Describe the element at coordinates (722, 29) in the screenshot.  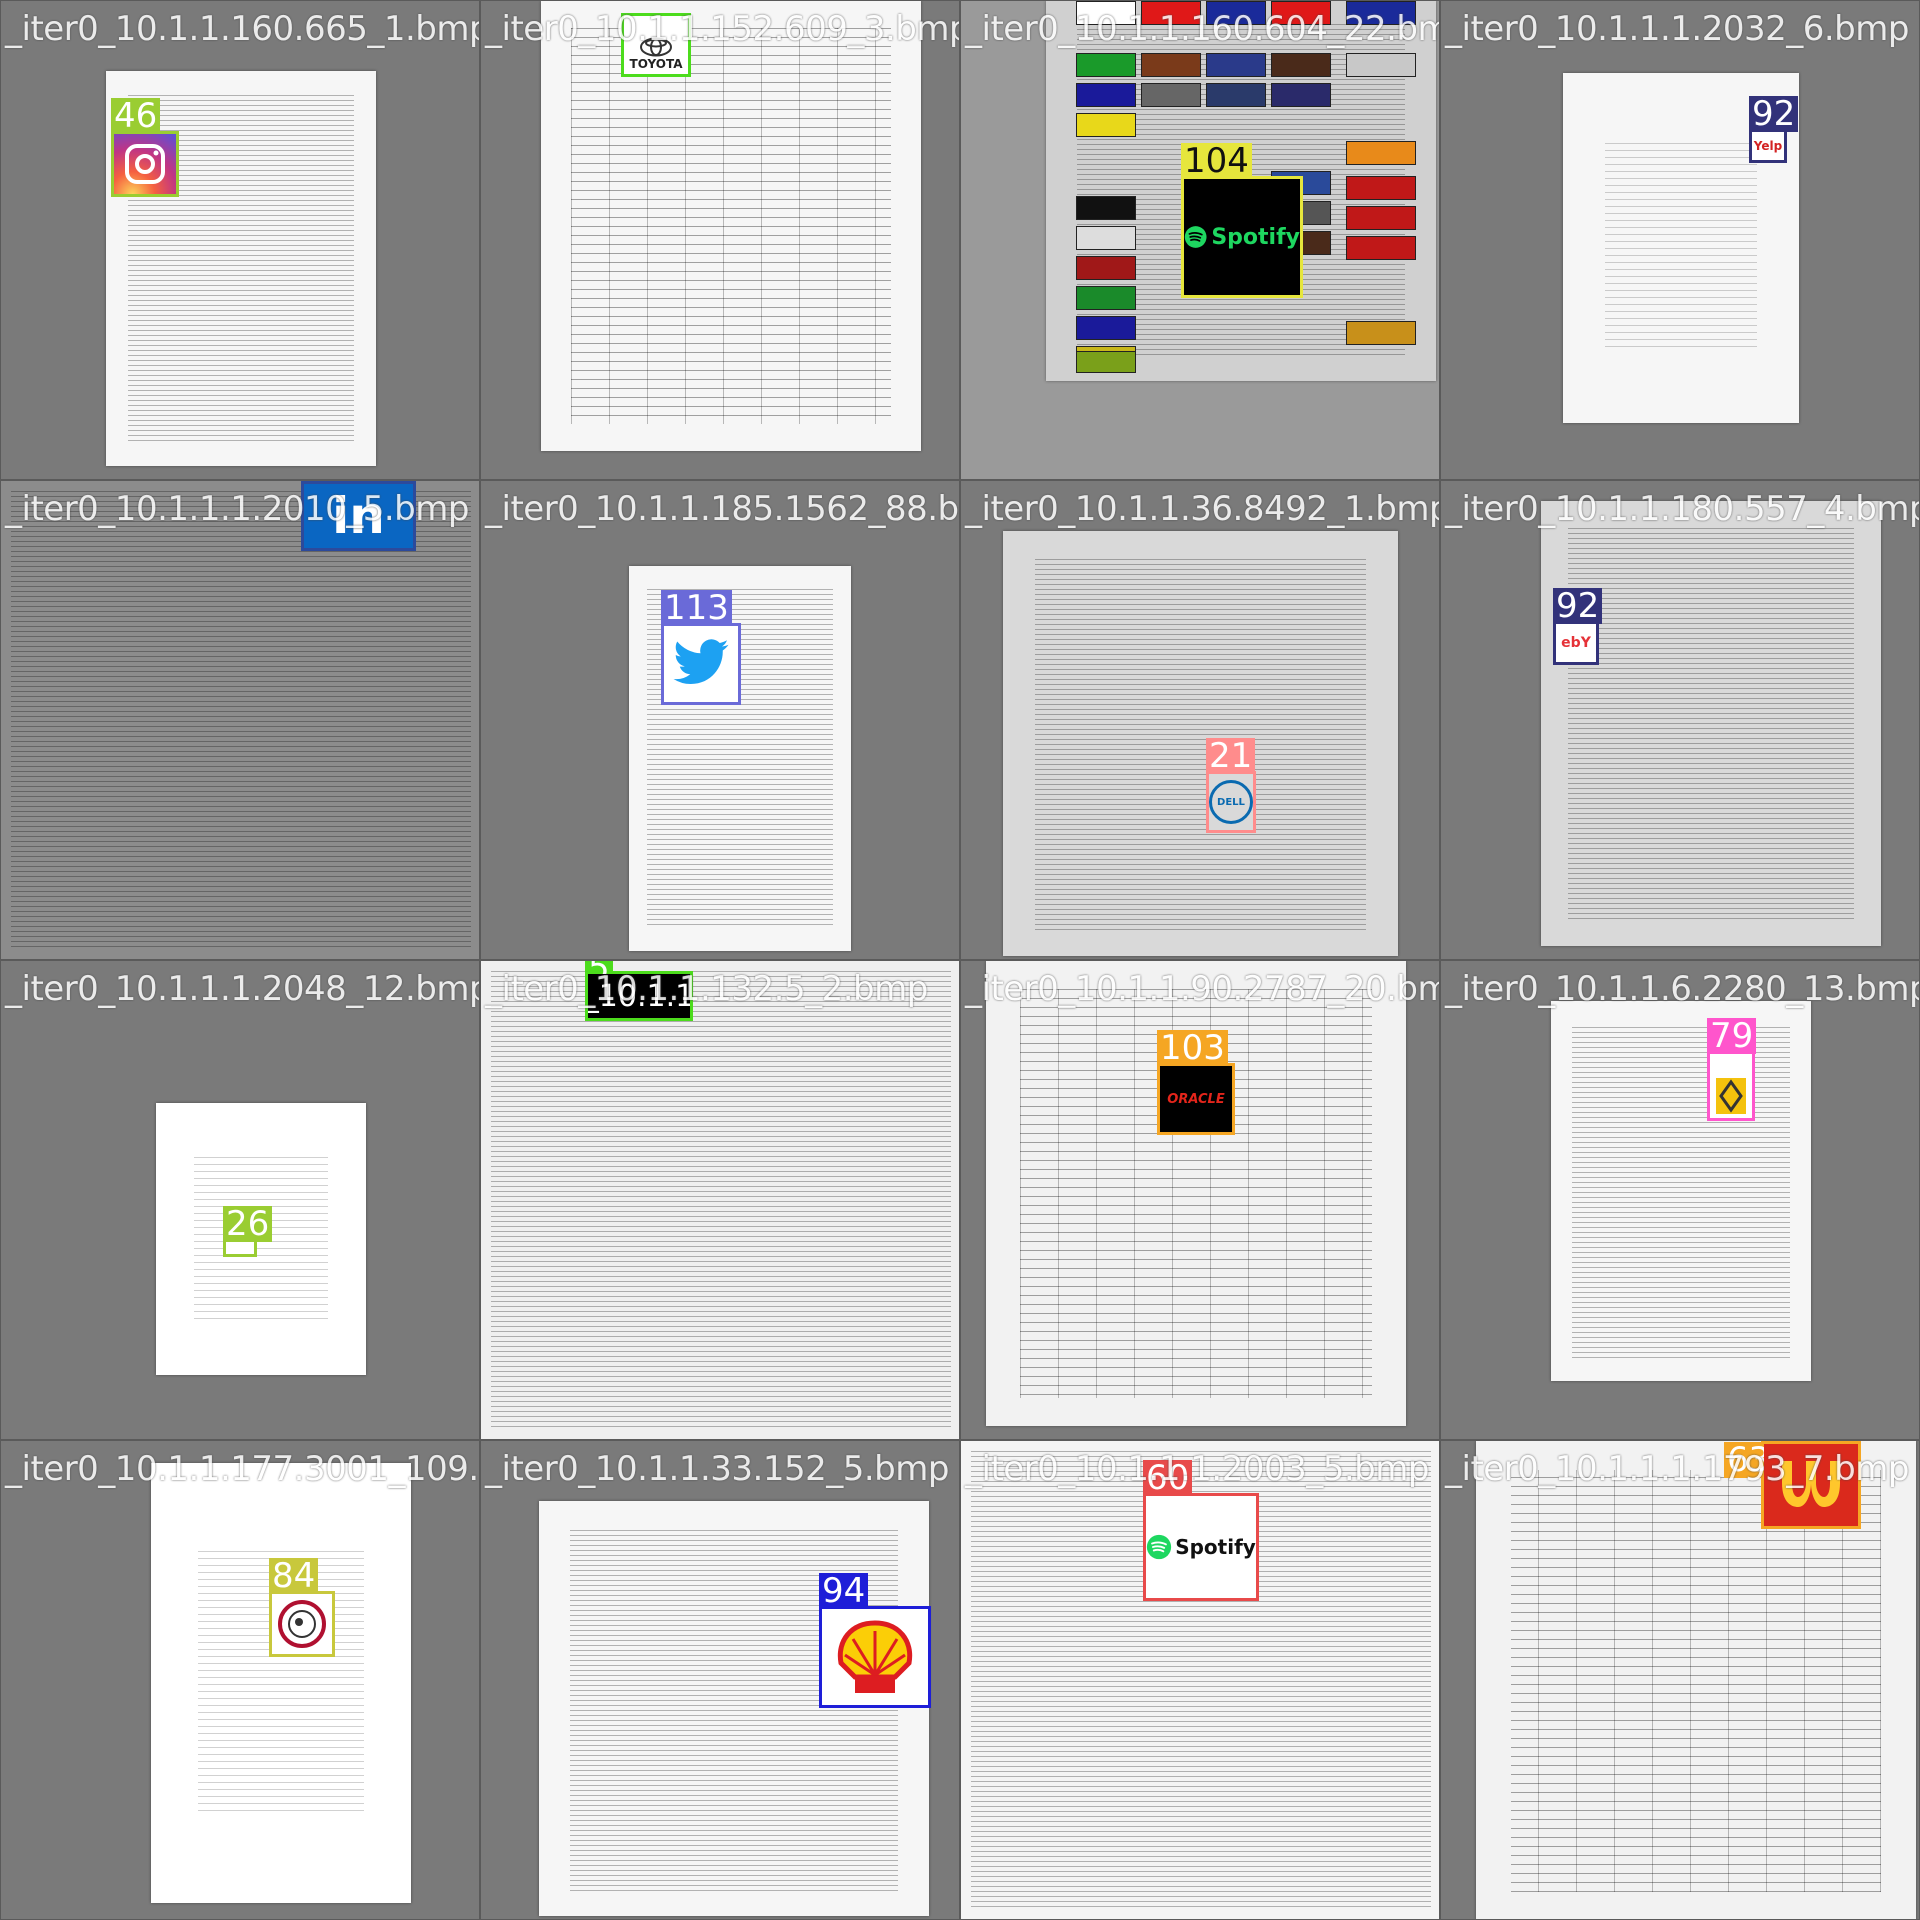
I see `tile-title: _iter0_10.1.1.152.609_3.bmp` at that location.